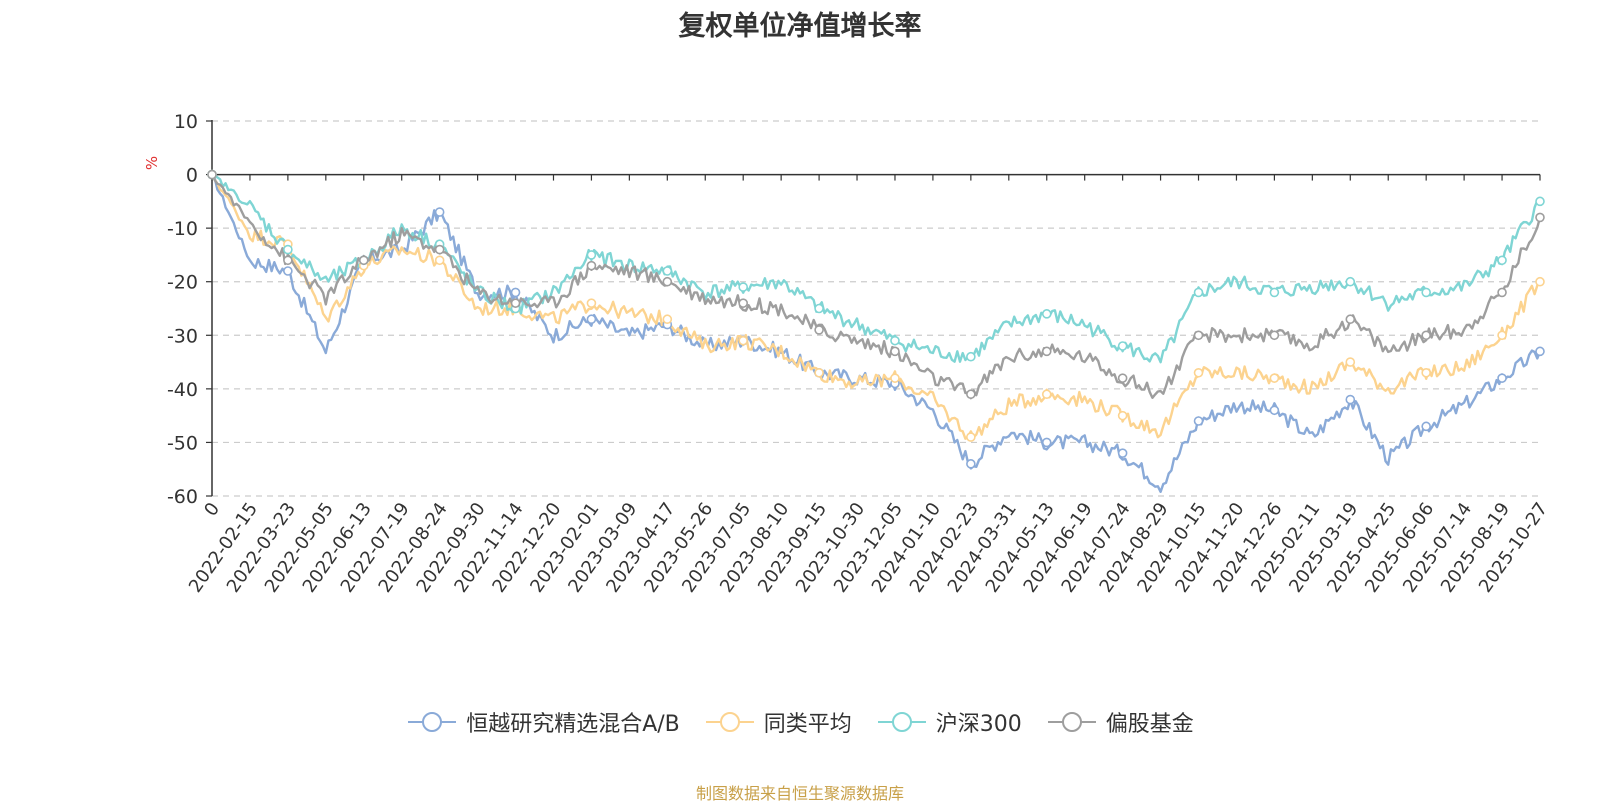 The image size is (1600, 804). What do you see at coordinates (1149, 724) in the screenshot?
I see `legend-label: 偏股基金` at bounding box center [1149, 724].